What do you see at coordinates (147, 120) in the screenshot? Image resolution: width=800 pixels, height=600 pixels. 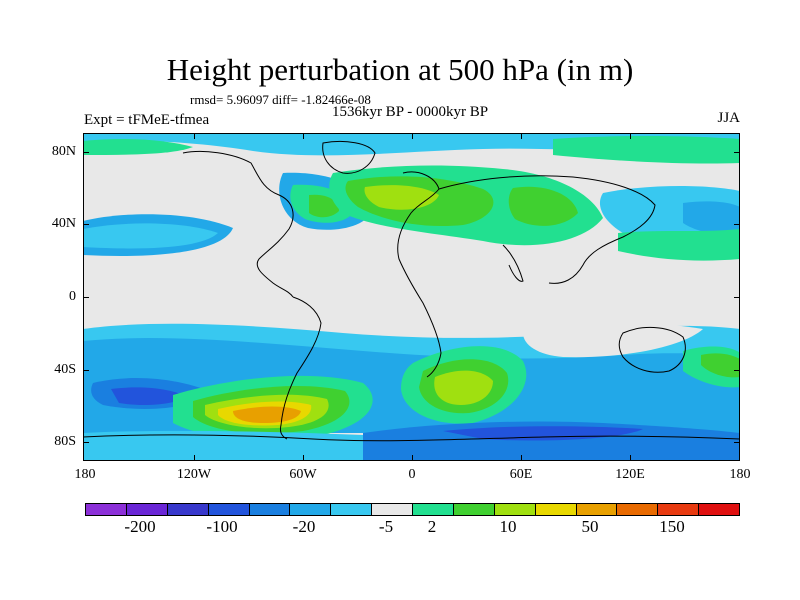 I see `experiment-label: Expt = tFMeE-tfmea` at bounding box center [147, 120].